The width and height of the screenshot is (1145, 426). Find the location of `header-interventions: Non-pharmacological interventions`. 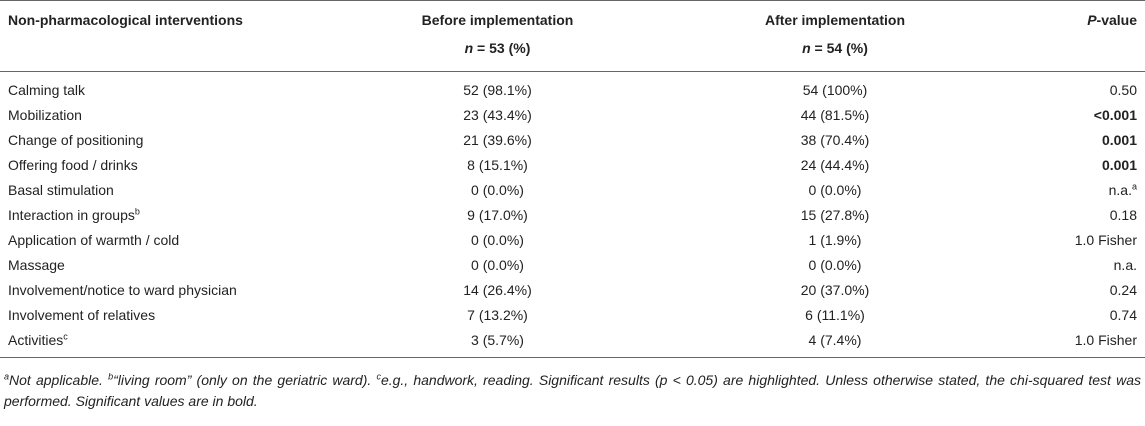

header-interventions: Non-pharmacological interventions is located at coordinates (165, 14).